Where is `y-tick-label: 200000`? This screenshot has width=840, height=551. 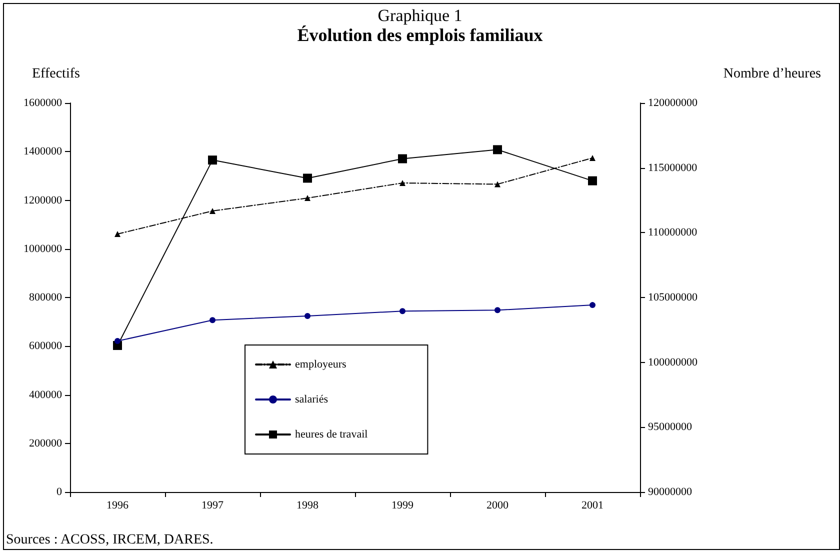 y-tick-label: 200000 is located at coordinates (45, 443).